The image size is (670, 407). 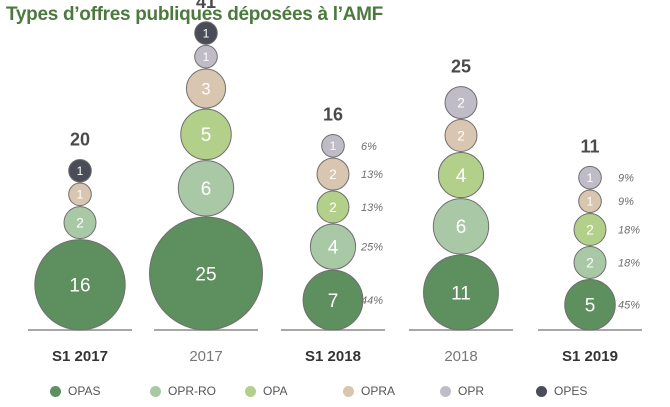 What do you see at coordinates (205, 356) in the screenshot?
I see `group-label: 2017` at bounding box center [205, 356].